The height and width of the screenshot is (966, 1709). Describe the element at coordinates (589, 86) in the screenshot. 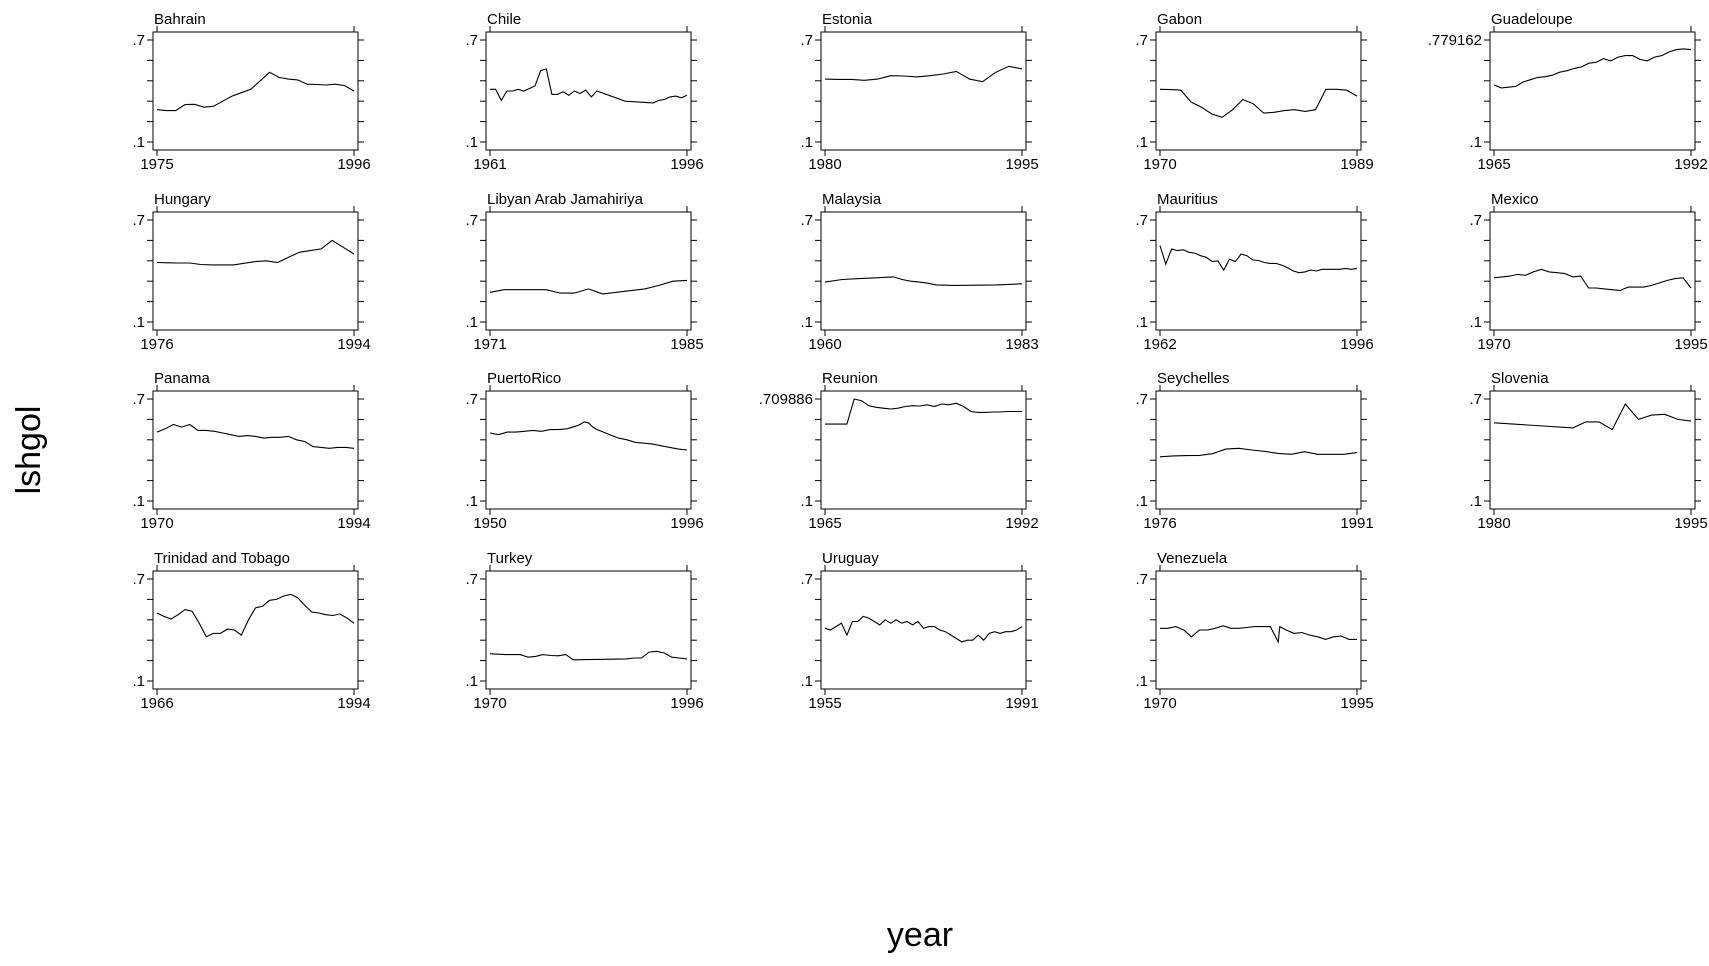

I see `series-line-chile` at that location.